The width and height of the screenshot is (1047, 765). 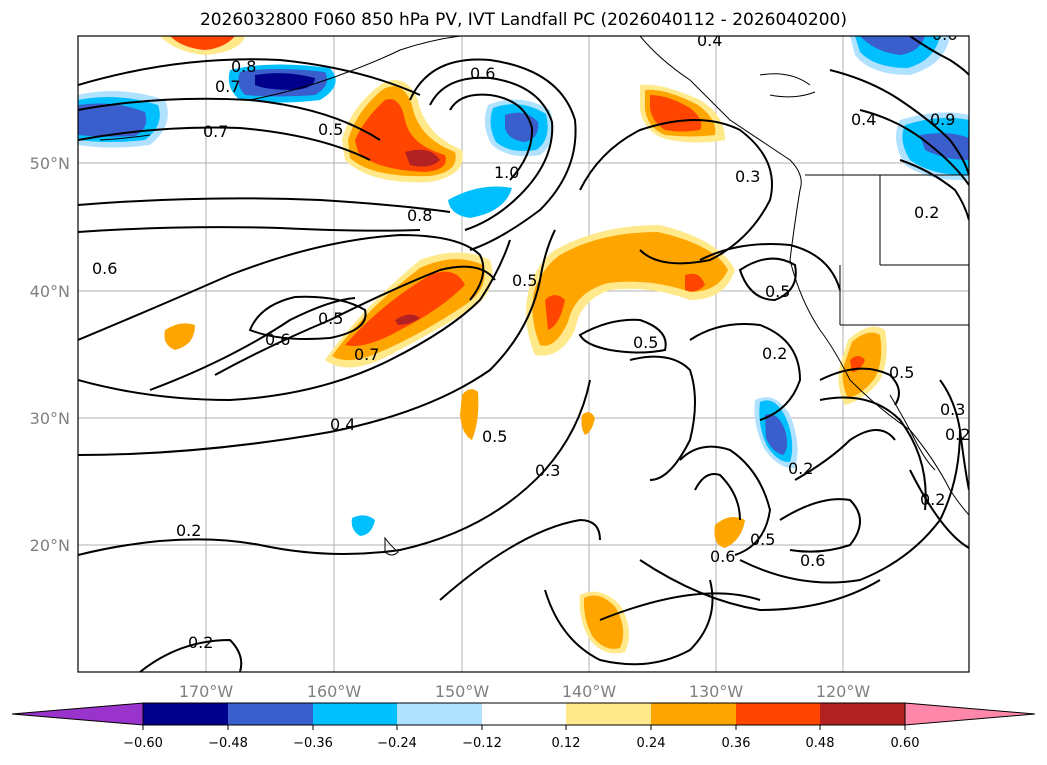 What do you see at coordinates (970, 714) in the screenshot?
I see `colorbar-max-extend` at bounding box center [970, 714].